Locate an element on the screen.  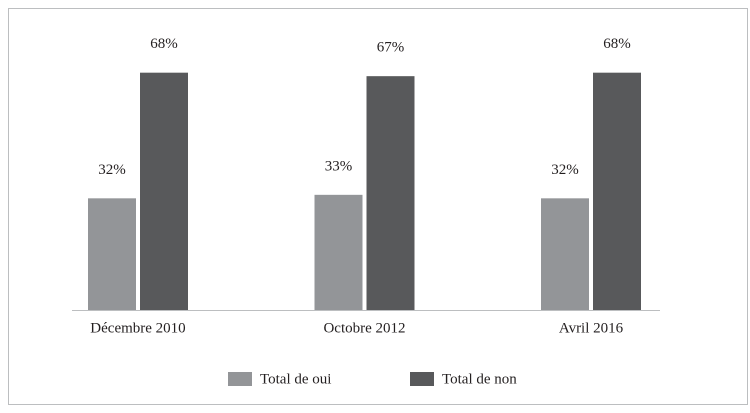
data-label: 33% is located at coordinates (339, 166).